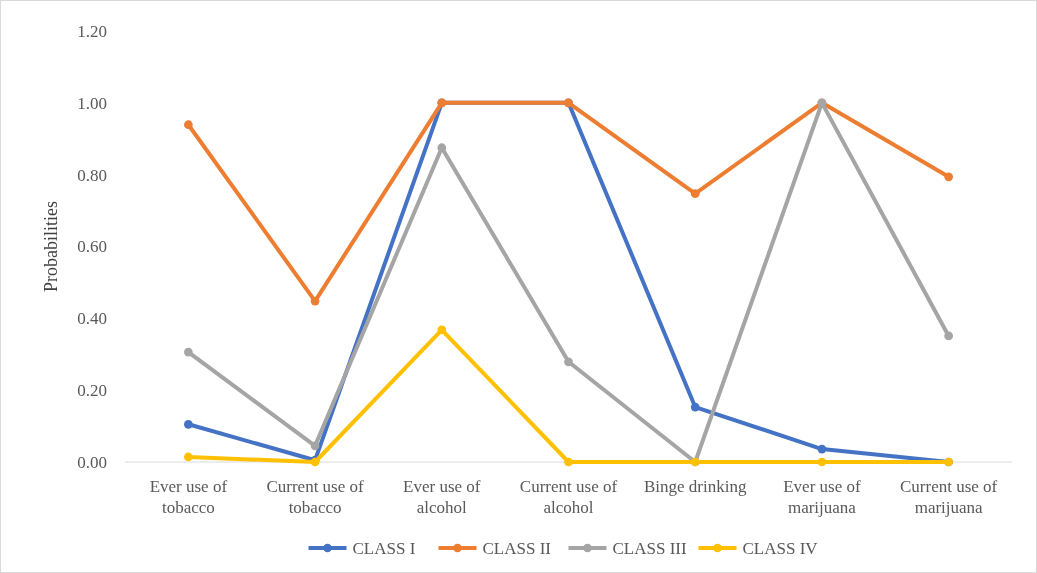 The width and height of the screenshot is (1037, 573). I want to click on legend-label: CLASS II, so click(517, 548).